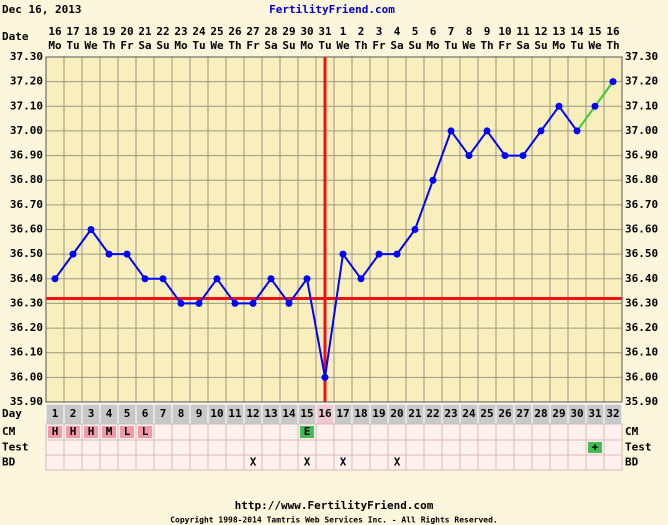  I want to click on row-label: BD, so click(9, 462).